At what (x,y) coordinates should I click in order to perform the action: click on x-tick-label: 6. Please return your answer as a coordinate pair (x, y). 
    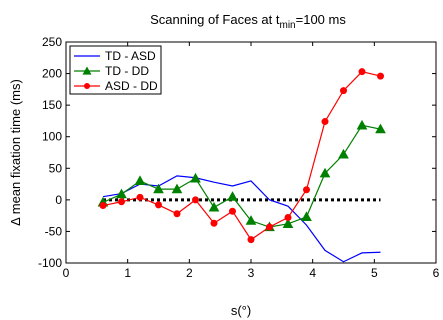
    Looking at the image, I should click on (436, 273).